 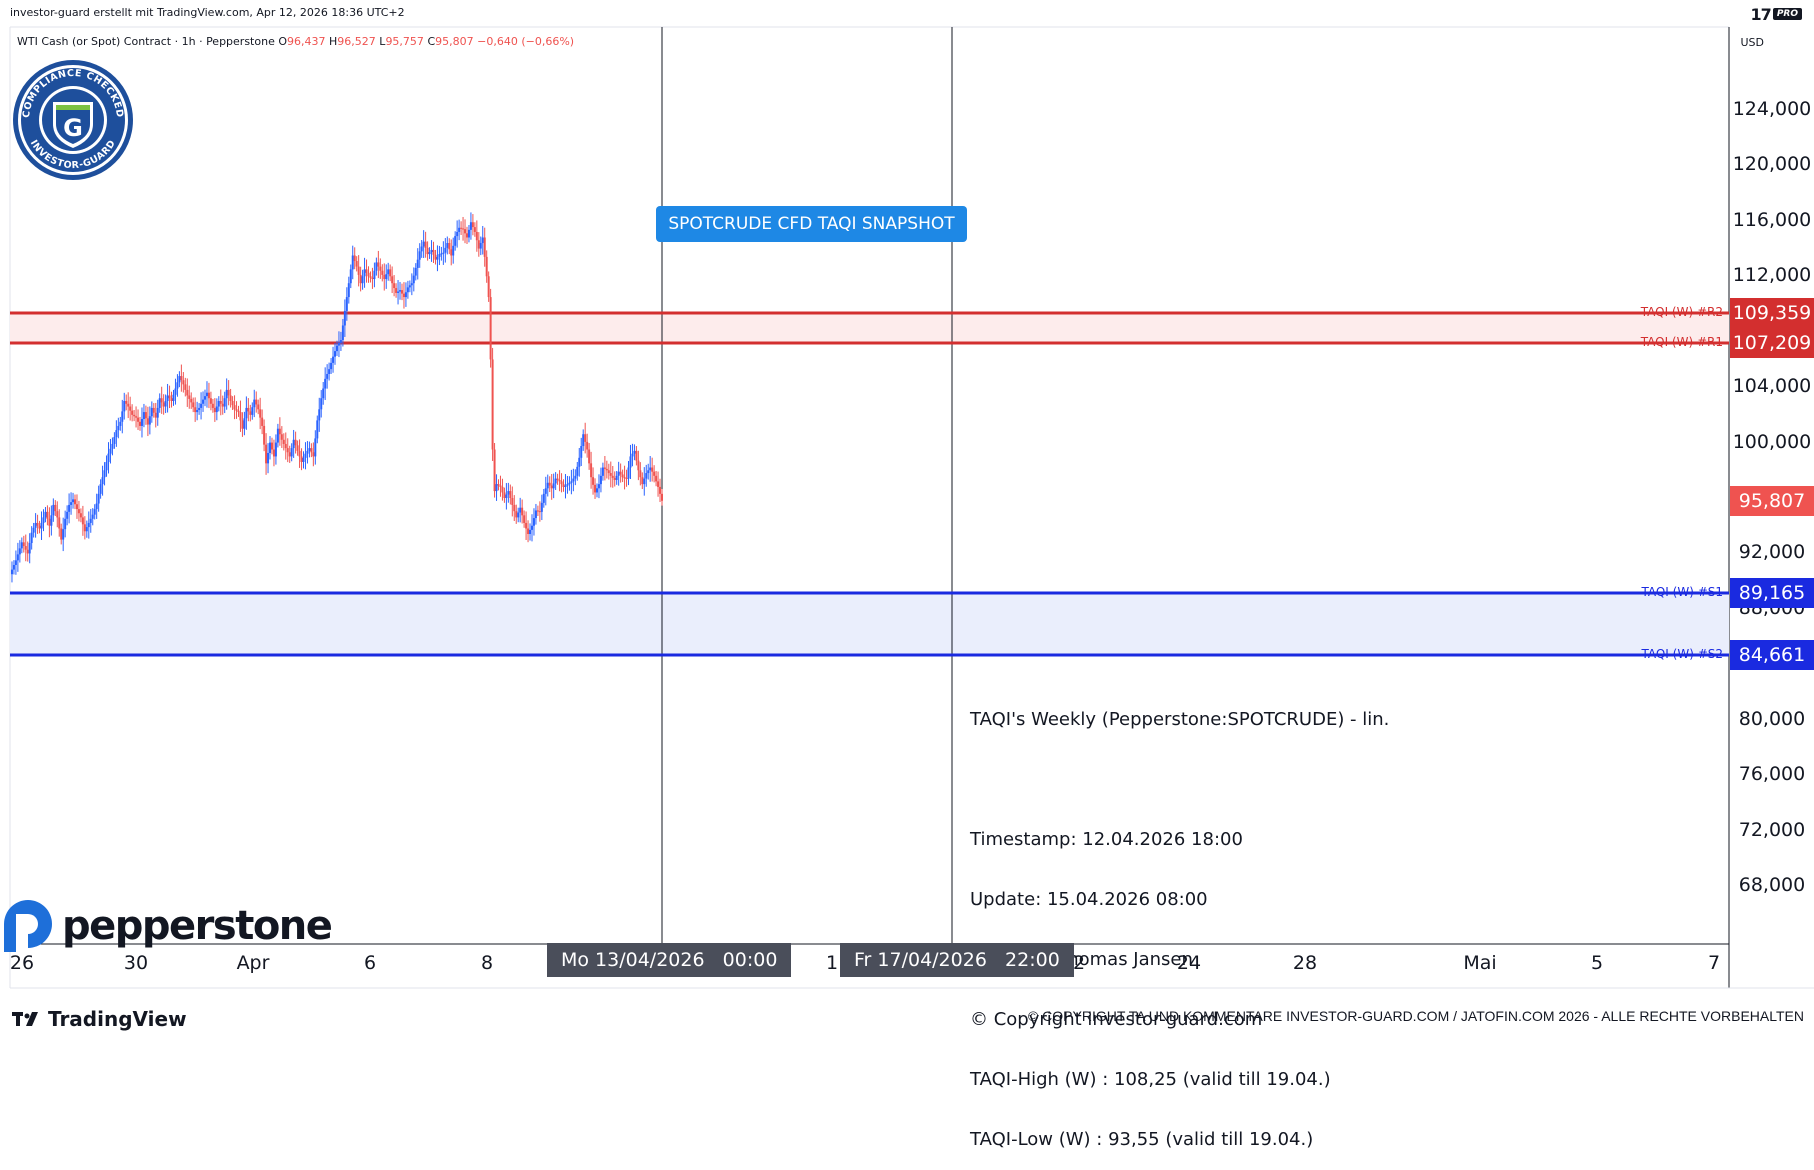 What do you see at coordinates (1106, 839) in the screenshot?
I see `info-timestamp: Timestamp: 12.04.2026 18:00` at bounding box center [1106, 839].